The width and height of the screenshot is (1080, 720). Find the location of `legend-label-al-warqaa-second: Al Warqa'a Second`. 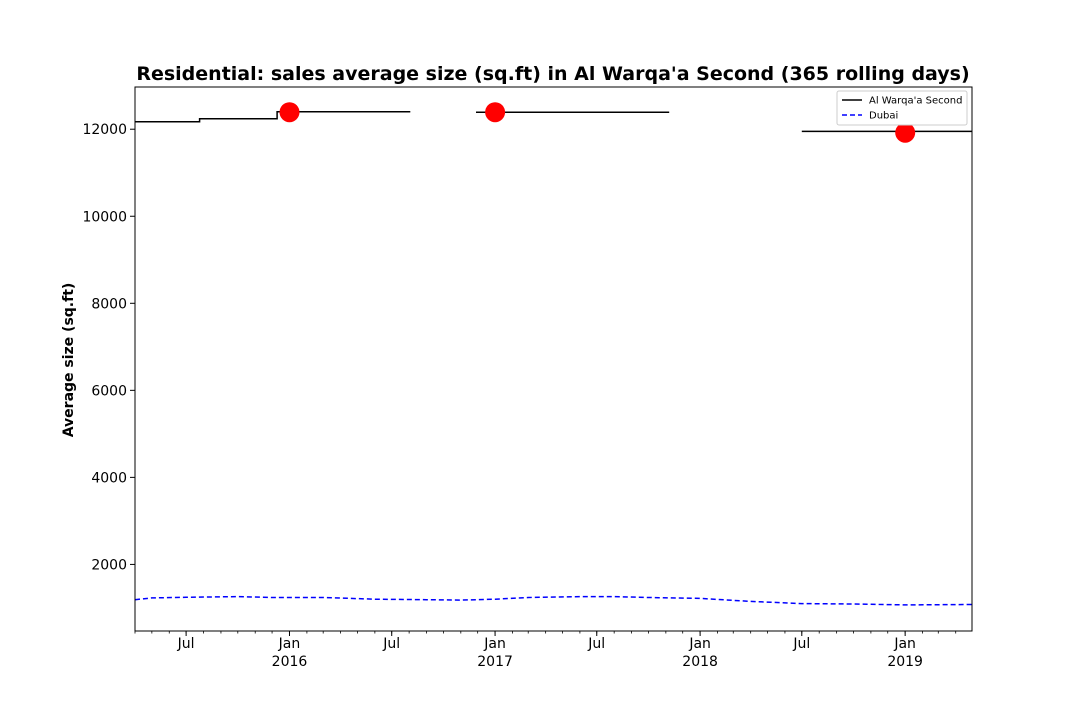

legend-label-al-warqaa-second: Al Warqa'a Second is located at coordinates (915, 101).